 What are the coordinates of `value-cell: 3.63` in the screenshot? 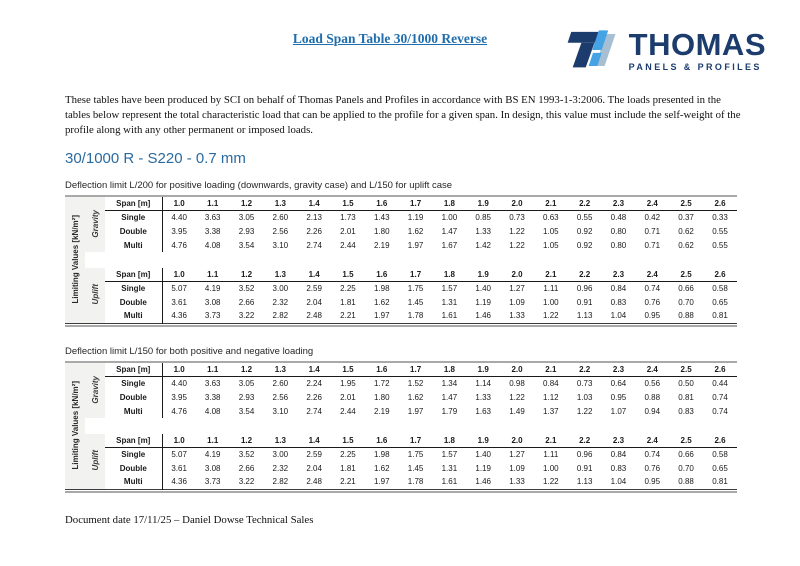 It's located at (212, 217).